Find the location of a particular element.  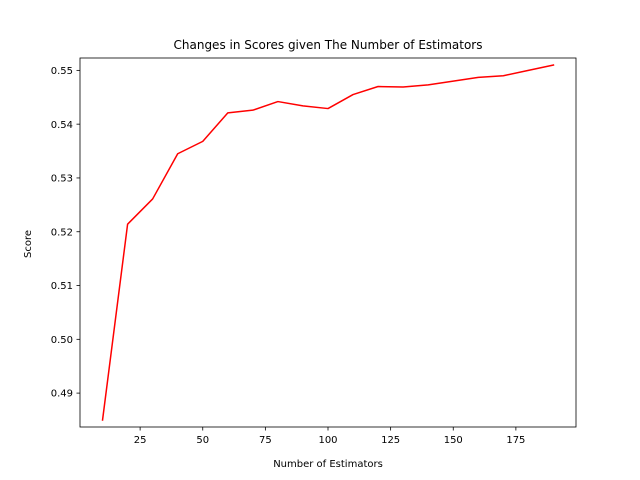

x-tick-label: 75 is located at coordinates (265, 440).